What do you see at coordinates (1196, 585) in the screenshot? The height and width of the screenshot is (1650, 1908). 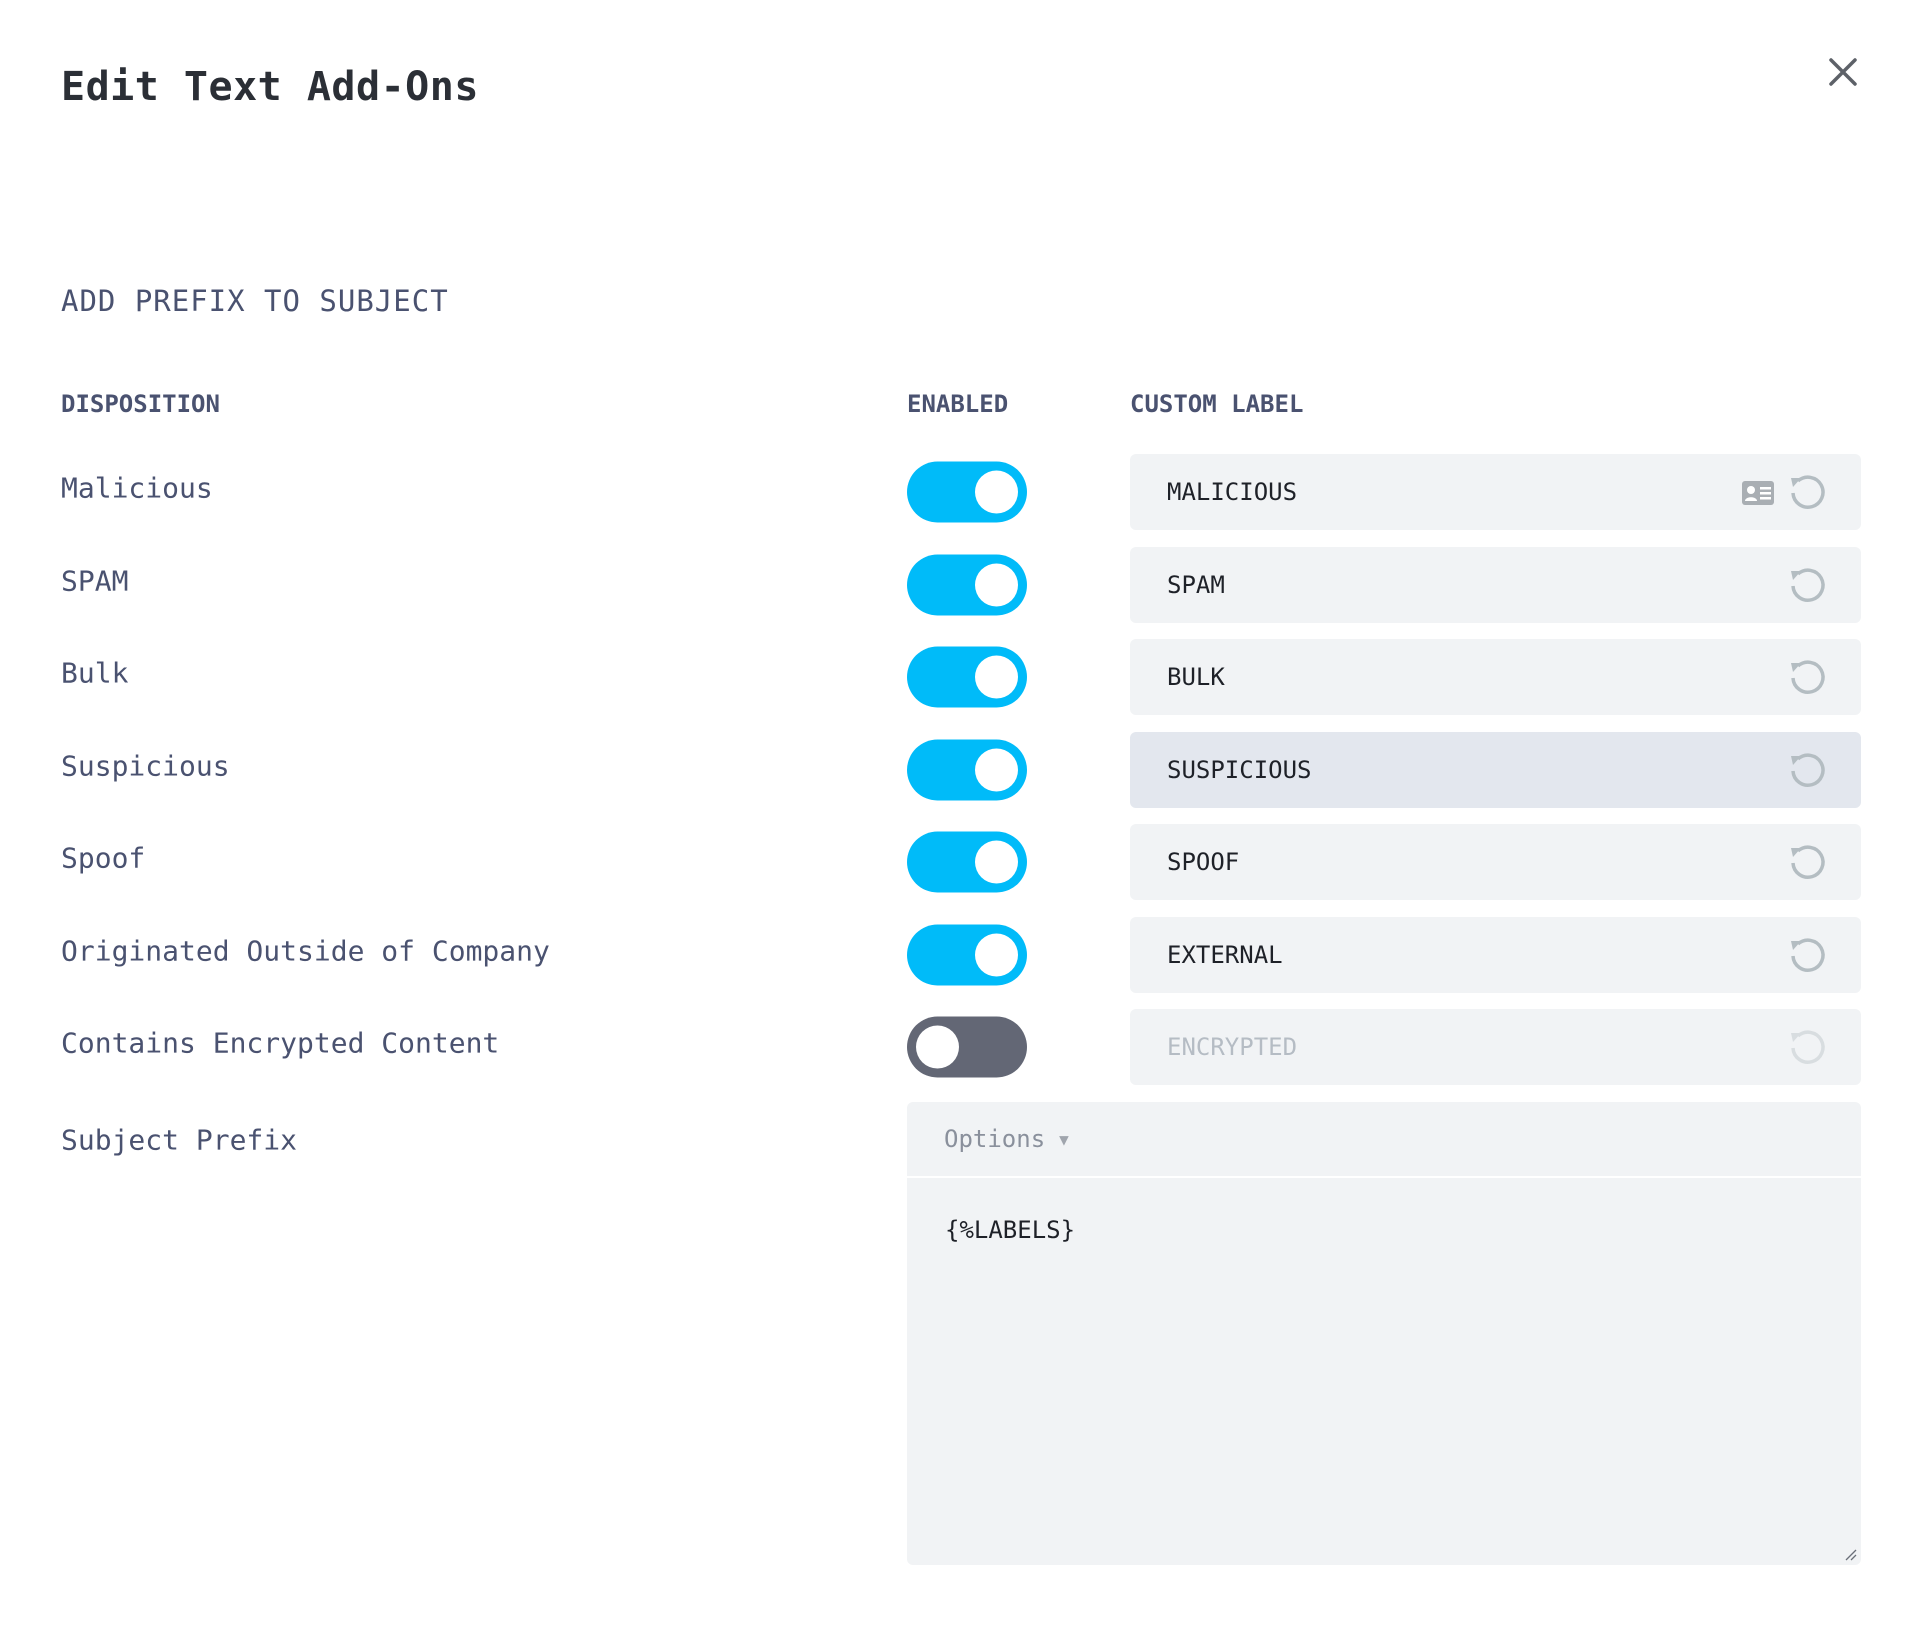 I see `custom-label-input: SPAM` at bounding box center [1196, 585].